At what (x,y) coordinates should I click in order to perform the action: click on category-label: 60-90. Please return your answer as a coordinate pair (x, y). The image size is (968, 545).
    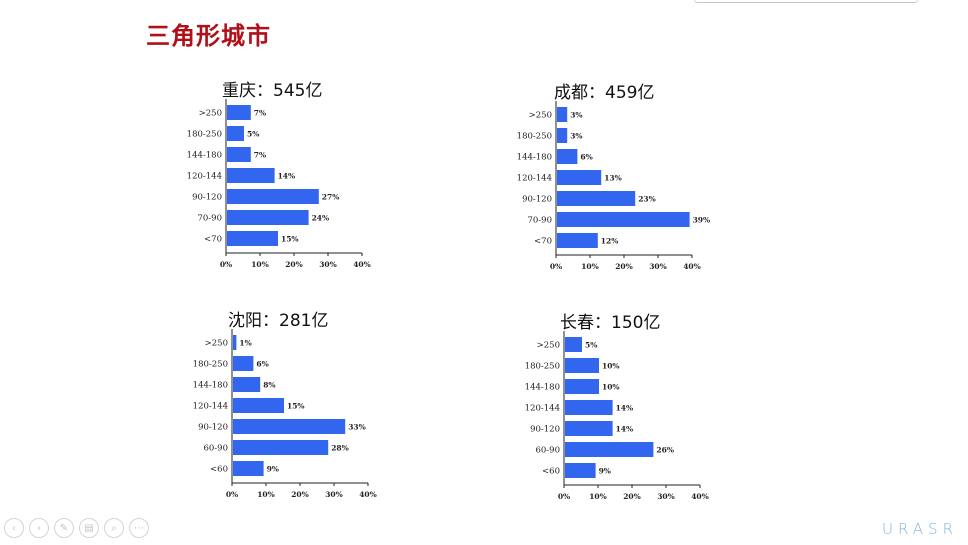
    Looking at the image, I should click on (547, 451).